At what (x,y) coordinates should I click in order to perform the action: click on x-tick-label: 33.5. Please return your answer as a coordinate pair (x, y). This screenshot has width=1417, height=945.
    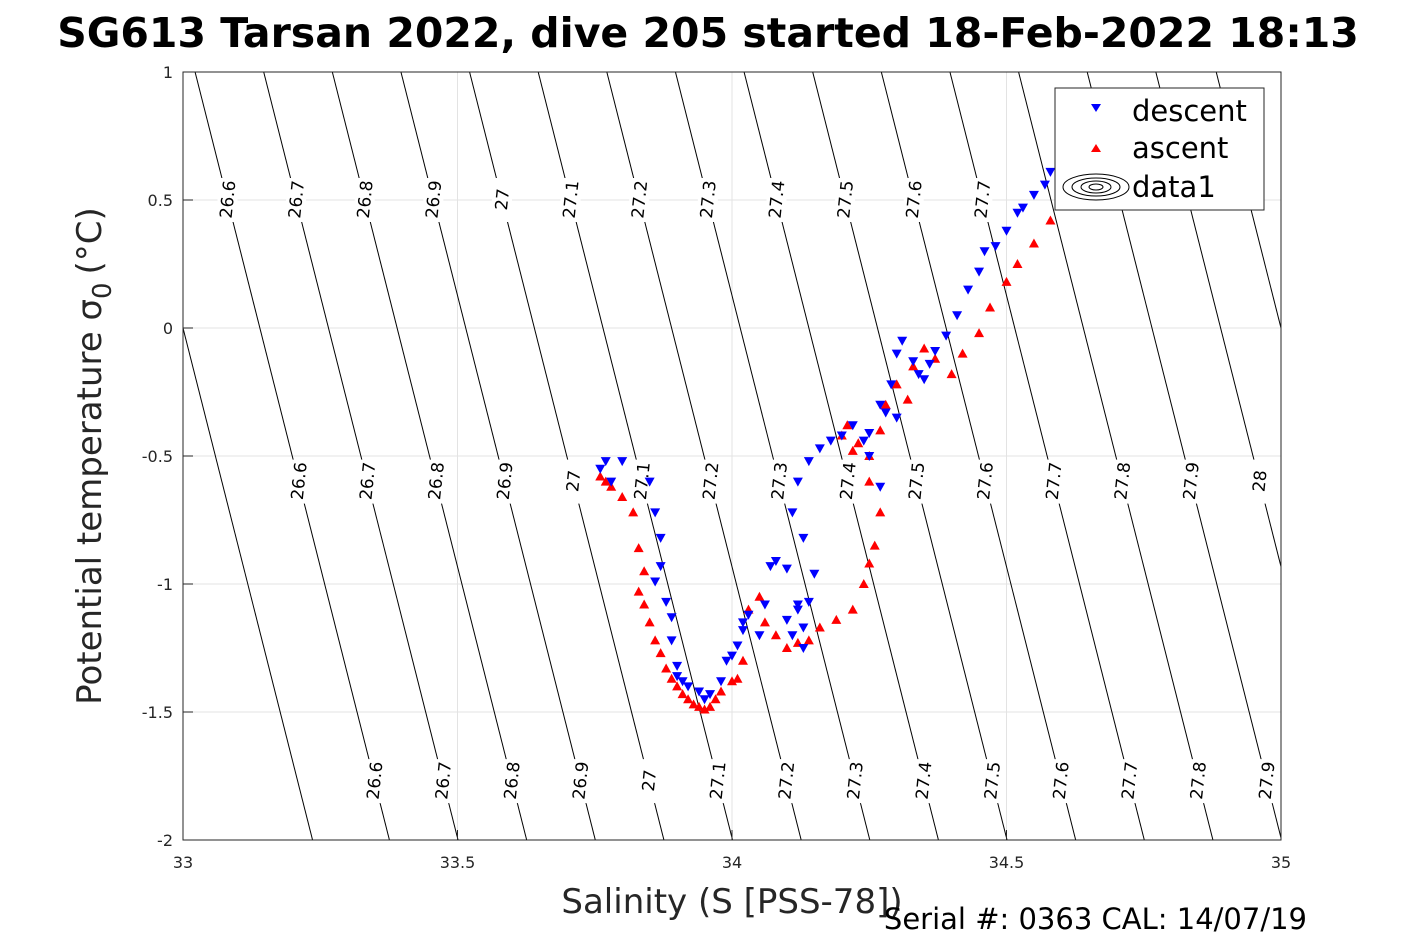
    Looking at the image, I should click on (458, 862).